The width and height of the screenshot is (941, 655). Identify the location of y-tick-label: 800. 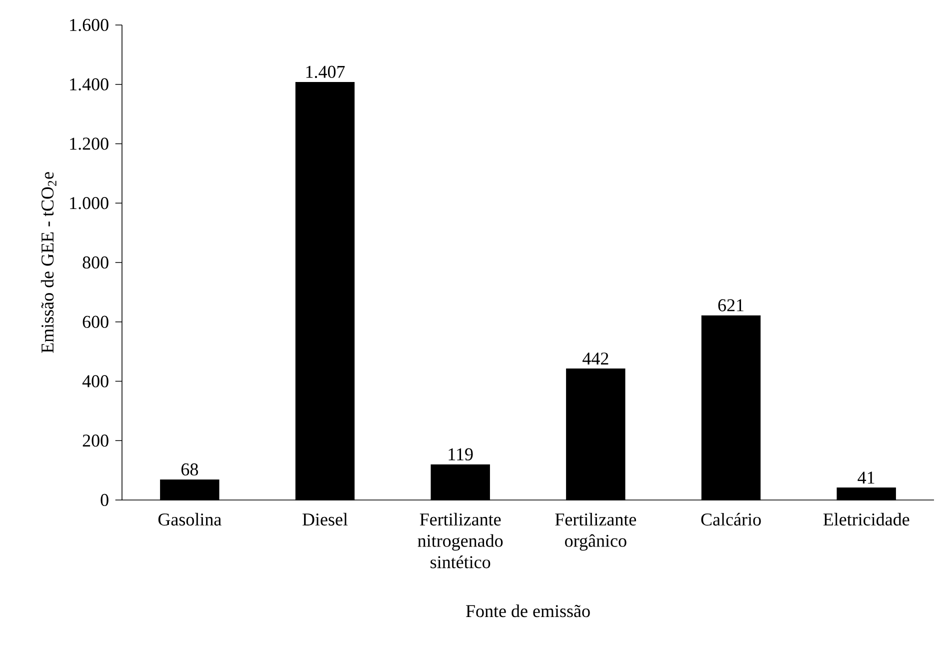
(95, 262).